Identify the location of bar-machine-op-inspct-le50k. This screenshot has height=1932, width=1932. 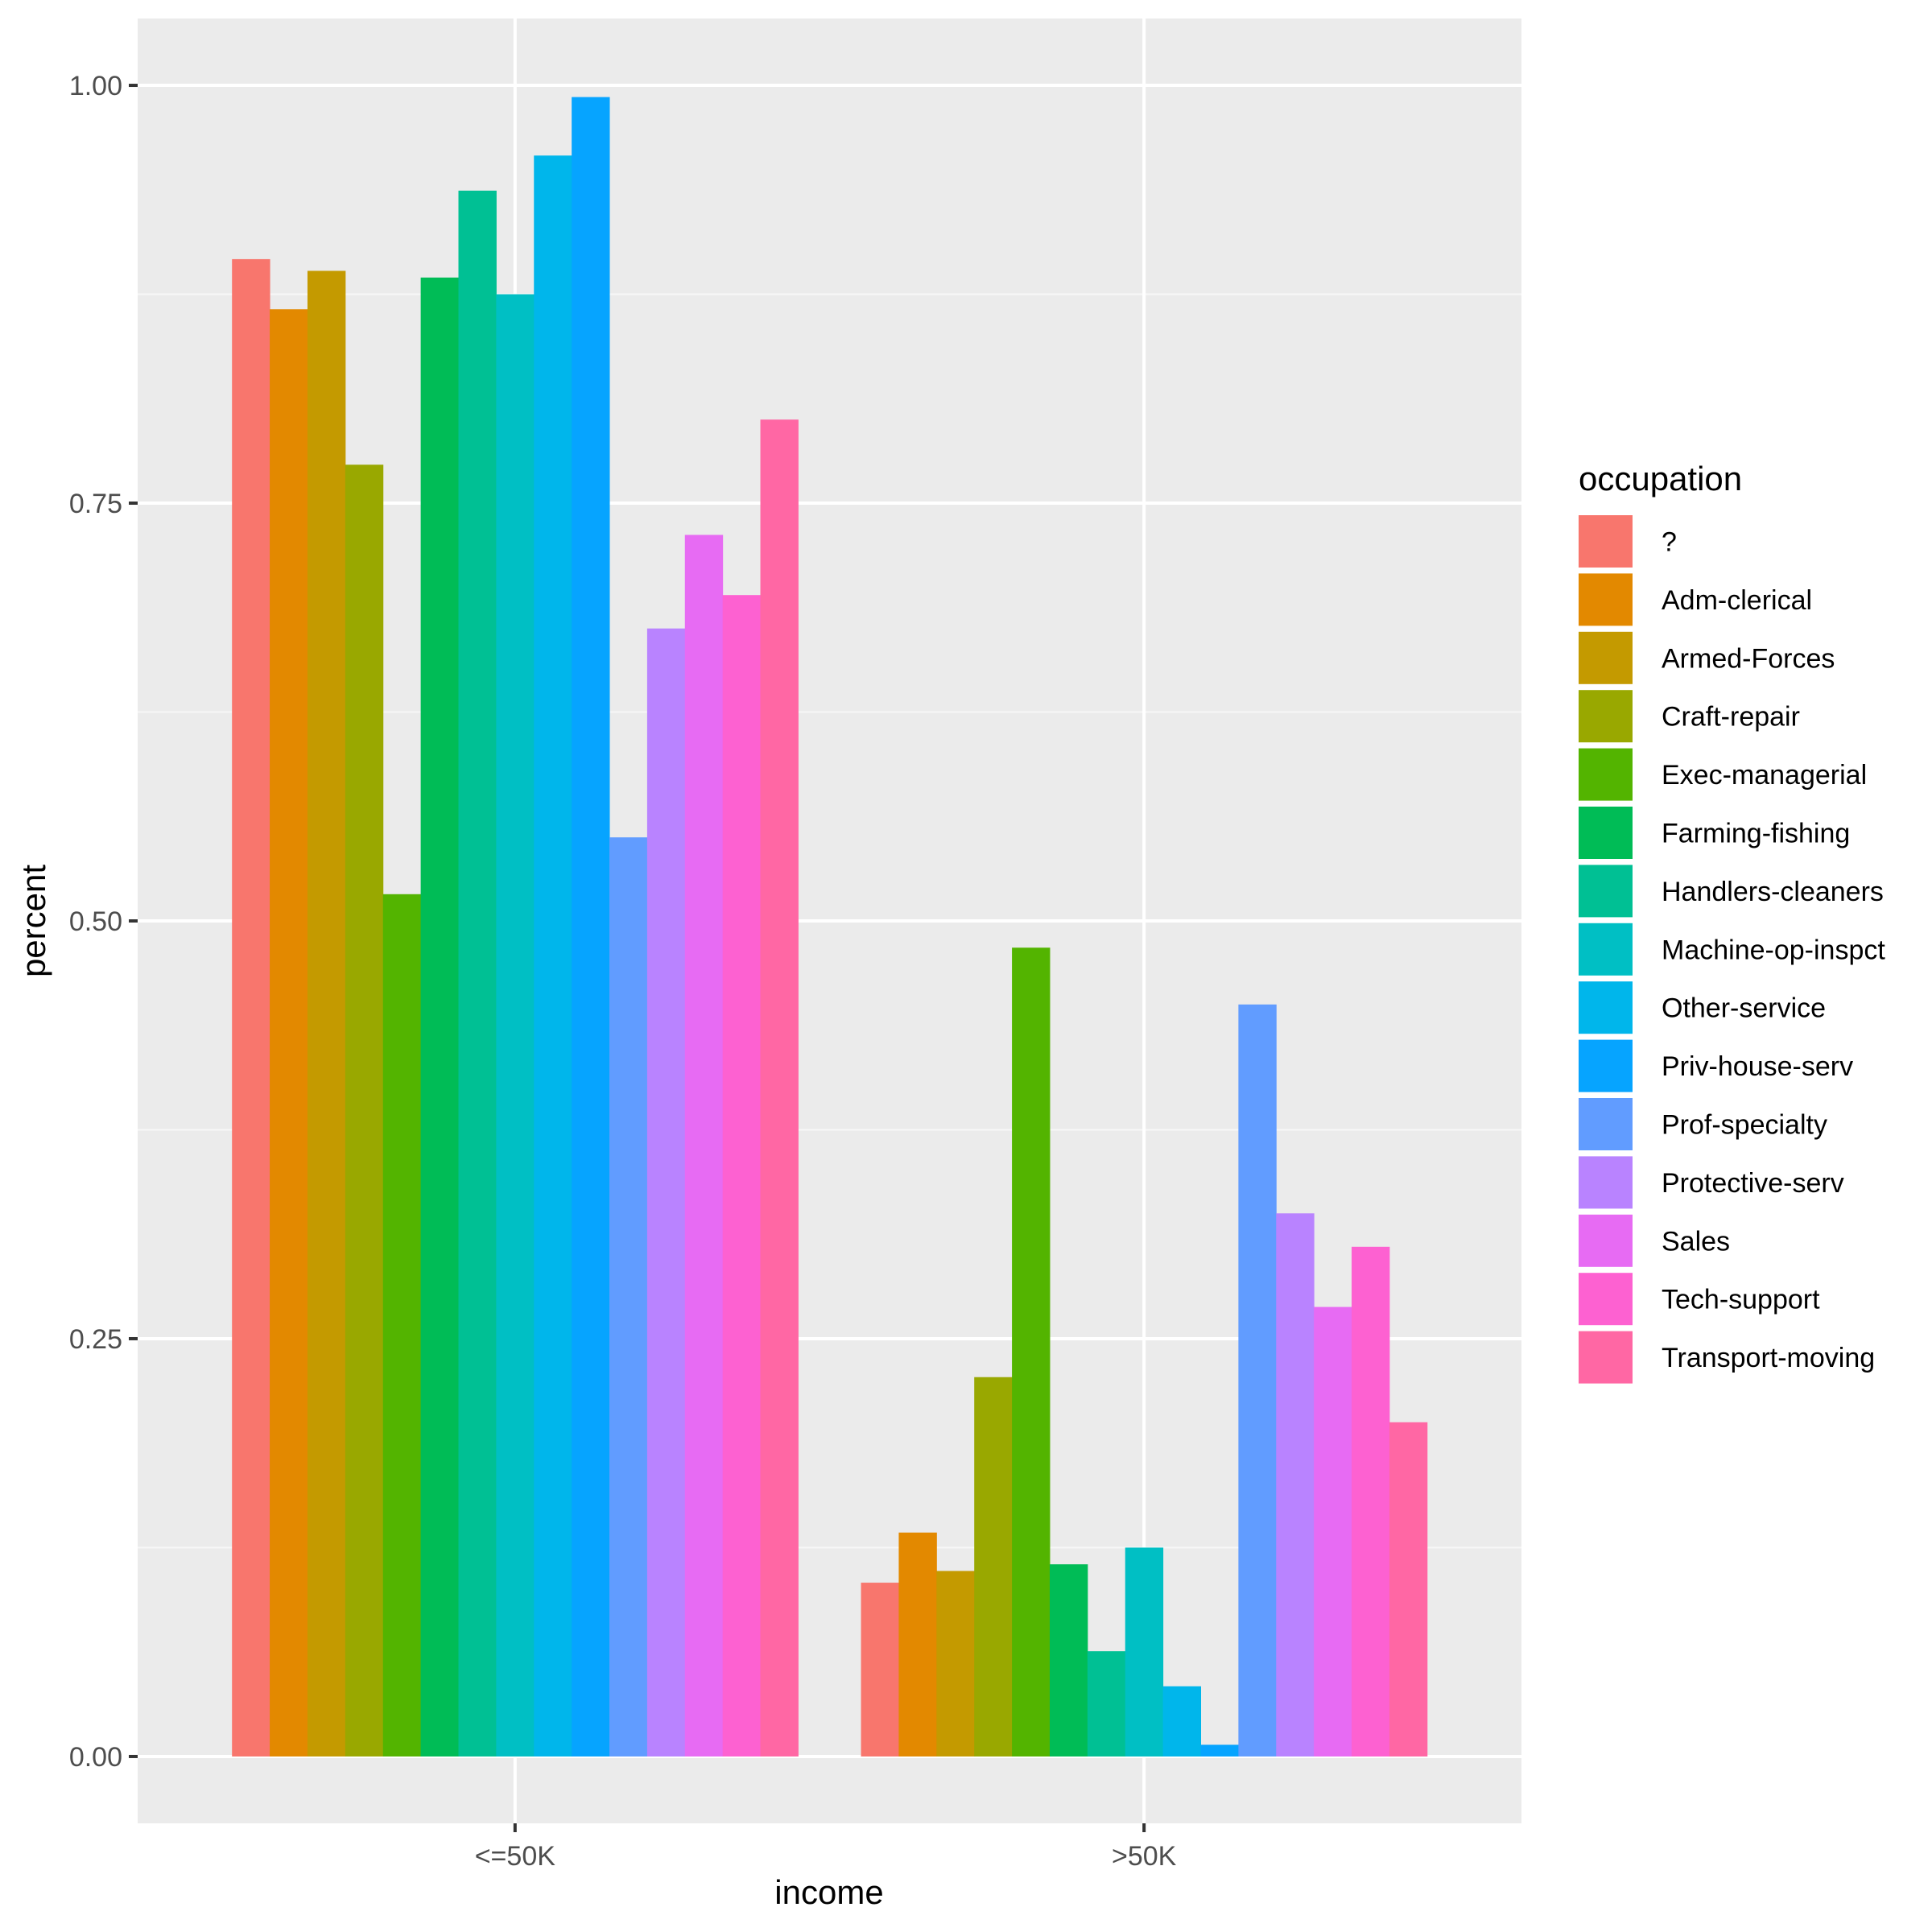
(515, 1025).